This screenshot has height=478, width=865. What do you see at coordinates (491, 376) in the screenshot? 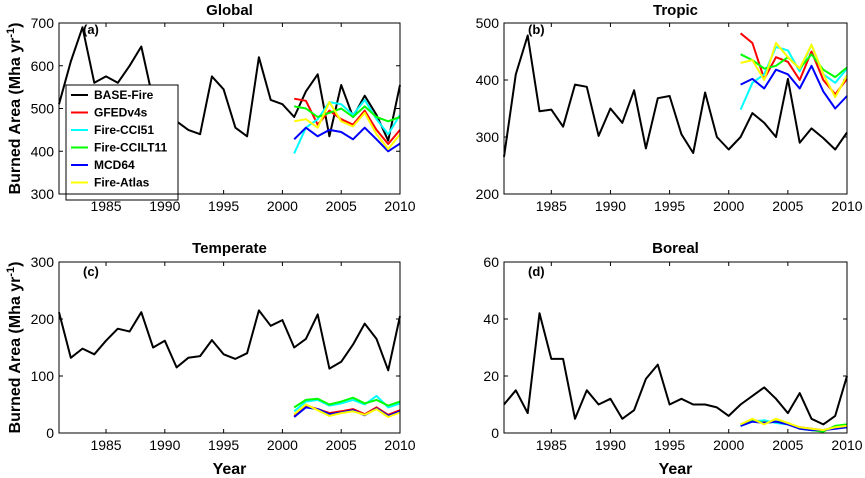
I see `y-tick-label: 20` at bounding box center [491, 376].